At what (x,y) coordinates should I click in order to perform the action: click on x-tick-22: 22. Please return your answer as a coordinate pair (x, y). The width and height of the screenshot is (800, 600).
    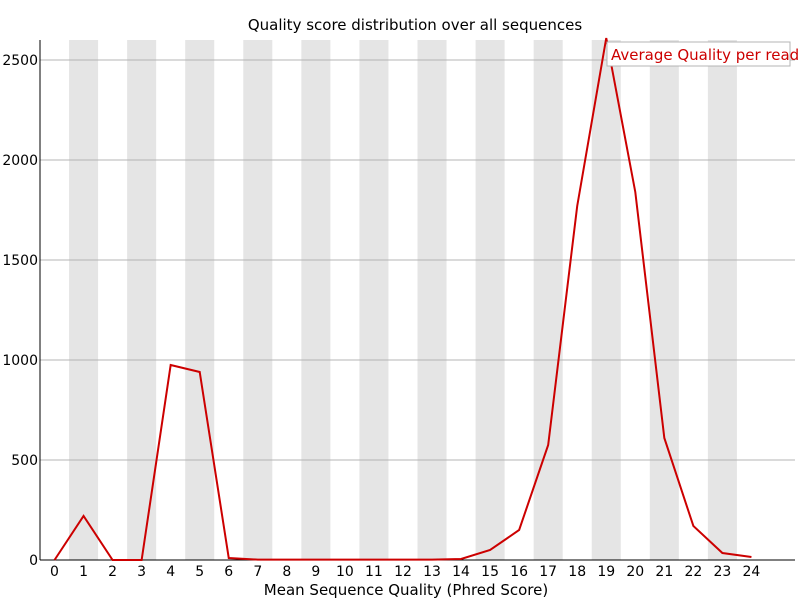
    Looking at the image, I should click on (693, 572).